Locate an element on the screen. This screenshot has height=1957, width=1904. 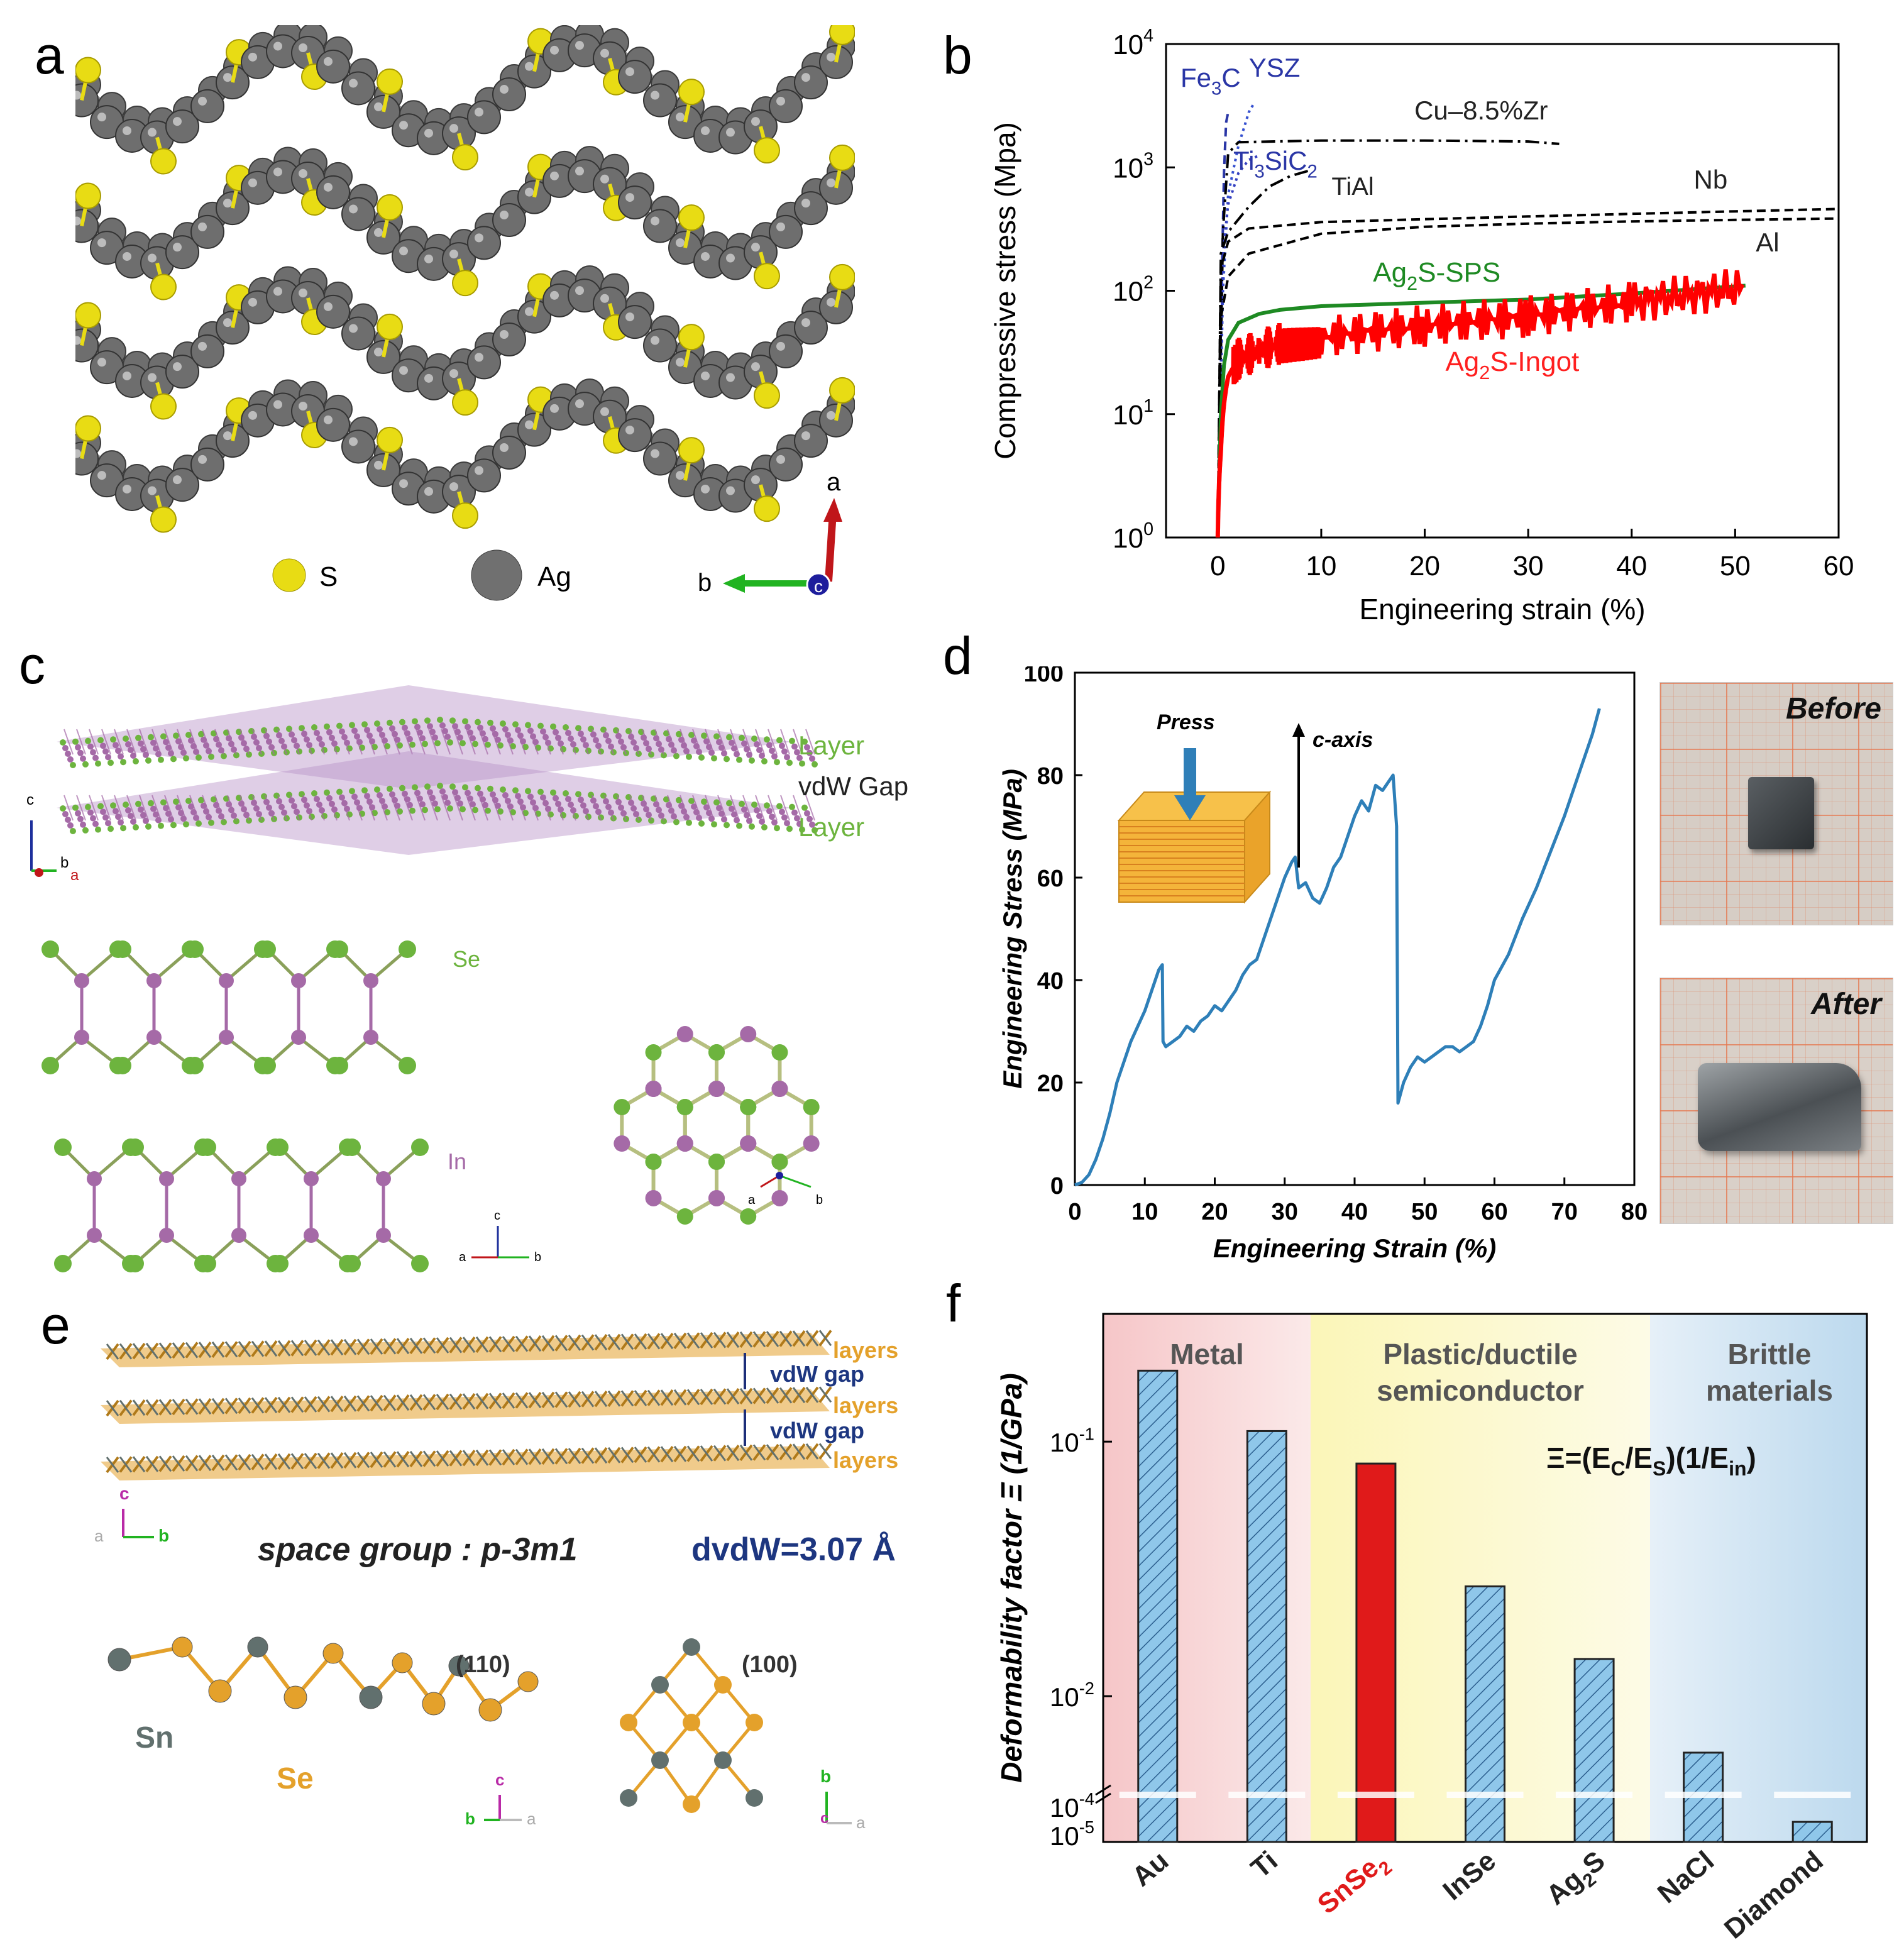
e110-axis-b: b is located at coordinates (470, 1818).